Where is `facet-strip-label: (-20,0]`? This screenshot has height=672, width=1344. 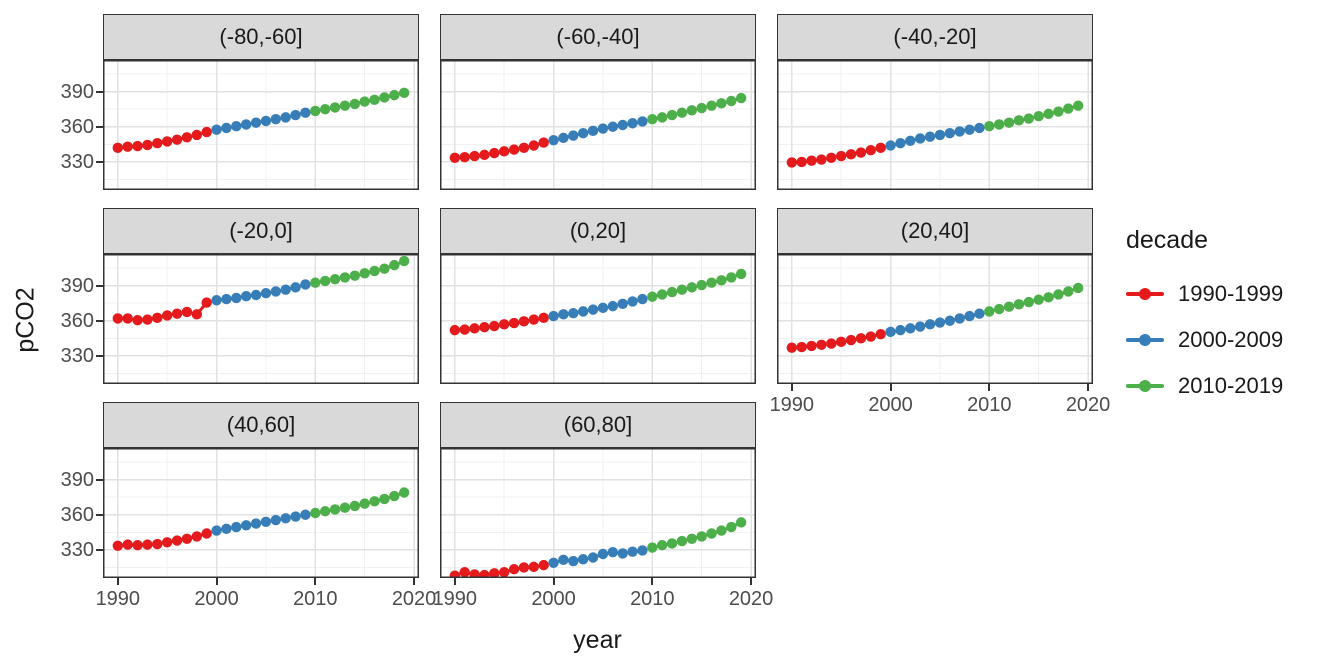
facet-strip-label: (-20,0] is located at coordinates (261, 230).